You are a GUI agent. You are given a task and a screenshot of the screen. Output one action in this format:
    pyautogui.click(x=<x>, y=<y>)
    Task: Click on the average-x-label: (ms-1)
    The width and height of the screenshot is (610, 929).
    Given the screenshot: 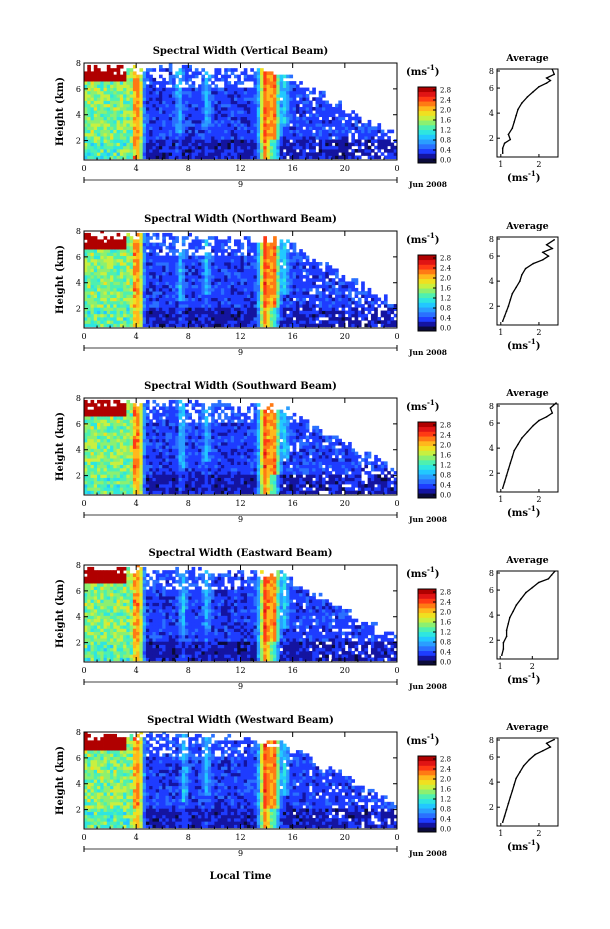 What is the action you would take?
    pyautogui.click(x=523, y=176)
    